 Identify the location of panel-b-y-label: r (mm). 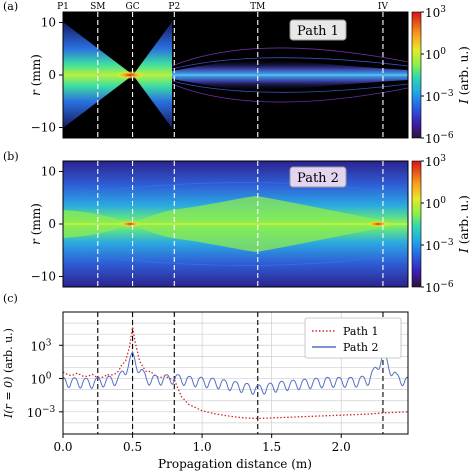
(36, 224).